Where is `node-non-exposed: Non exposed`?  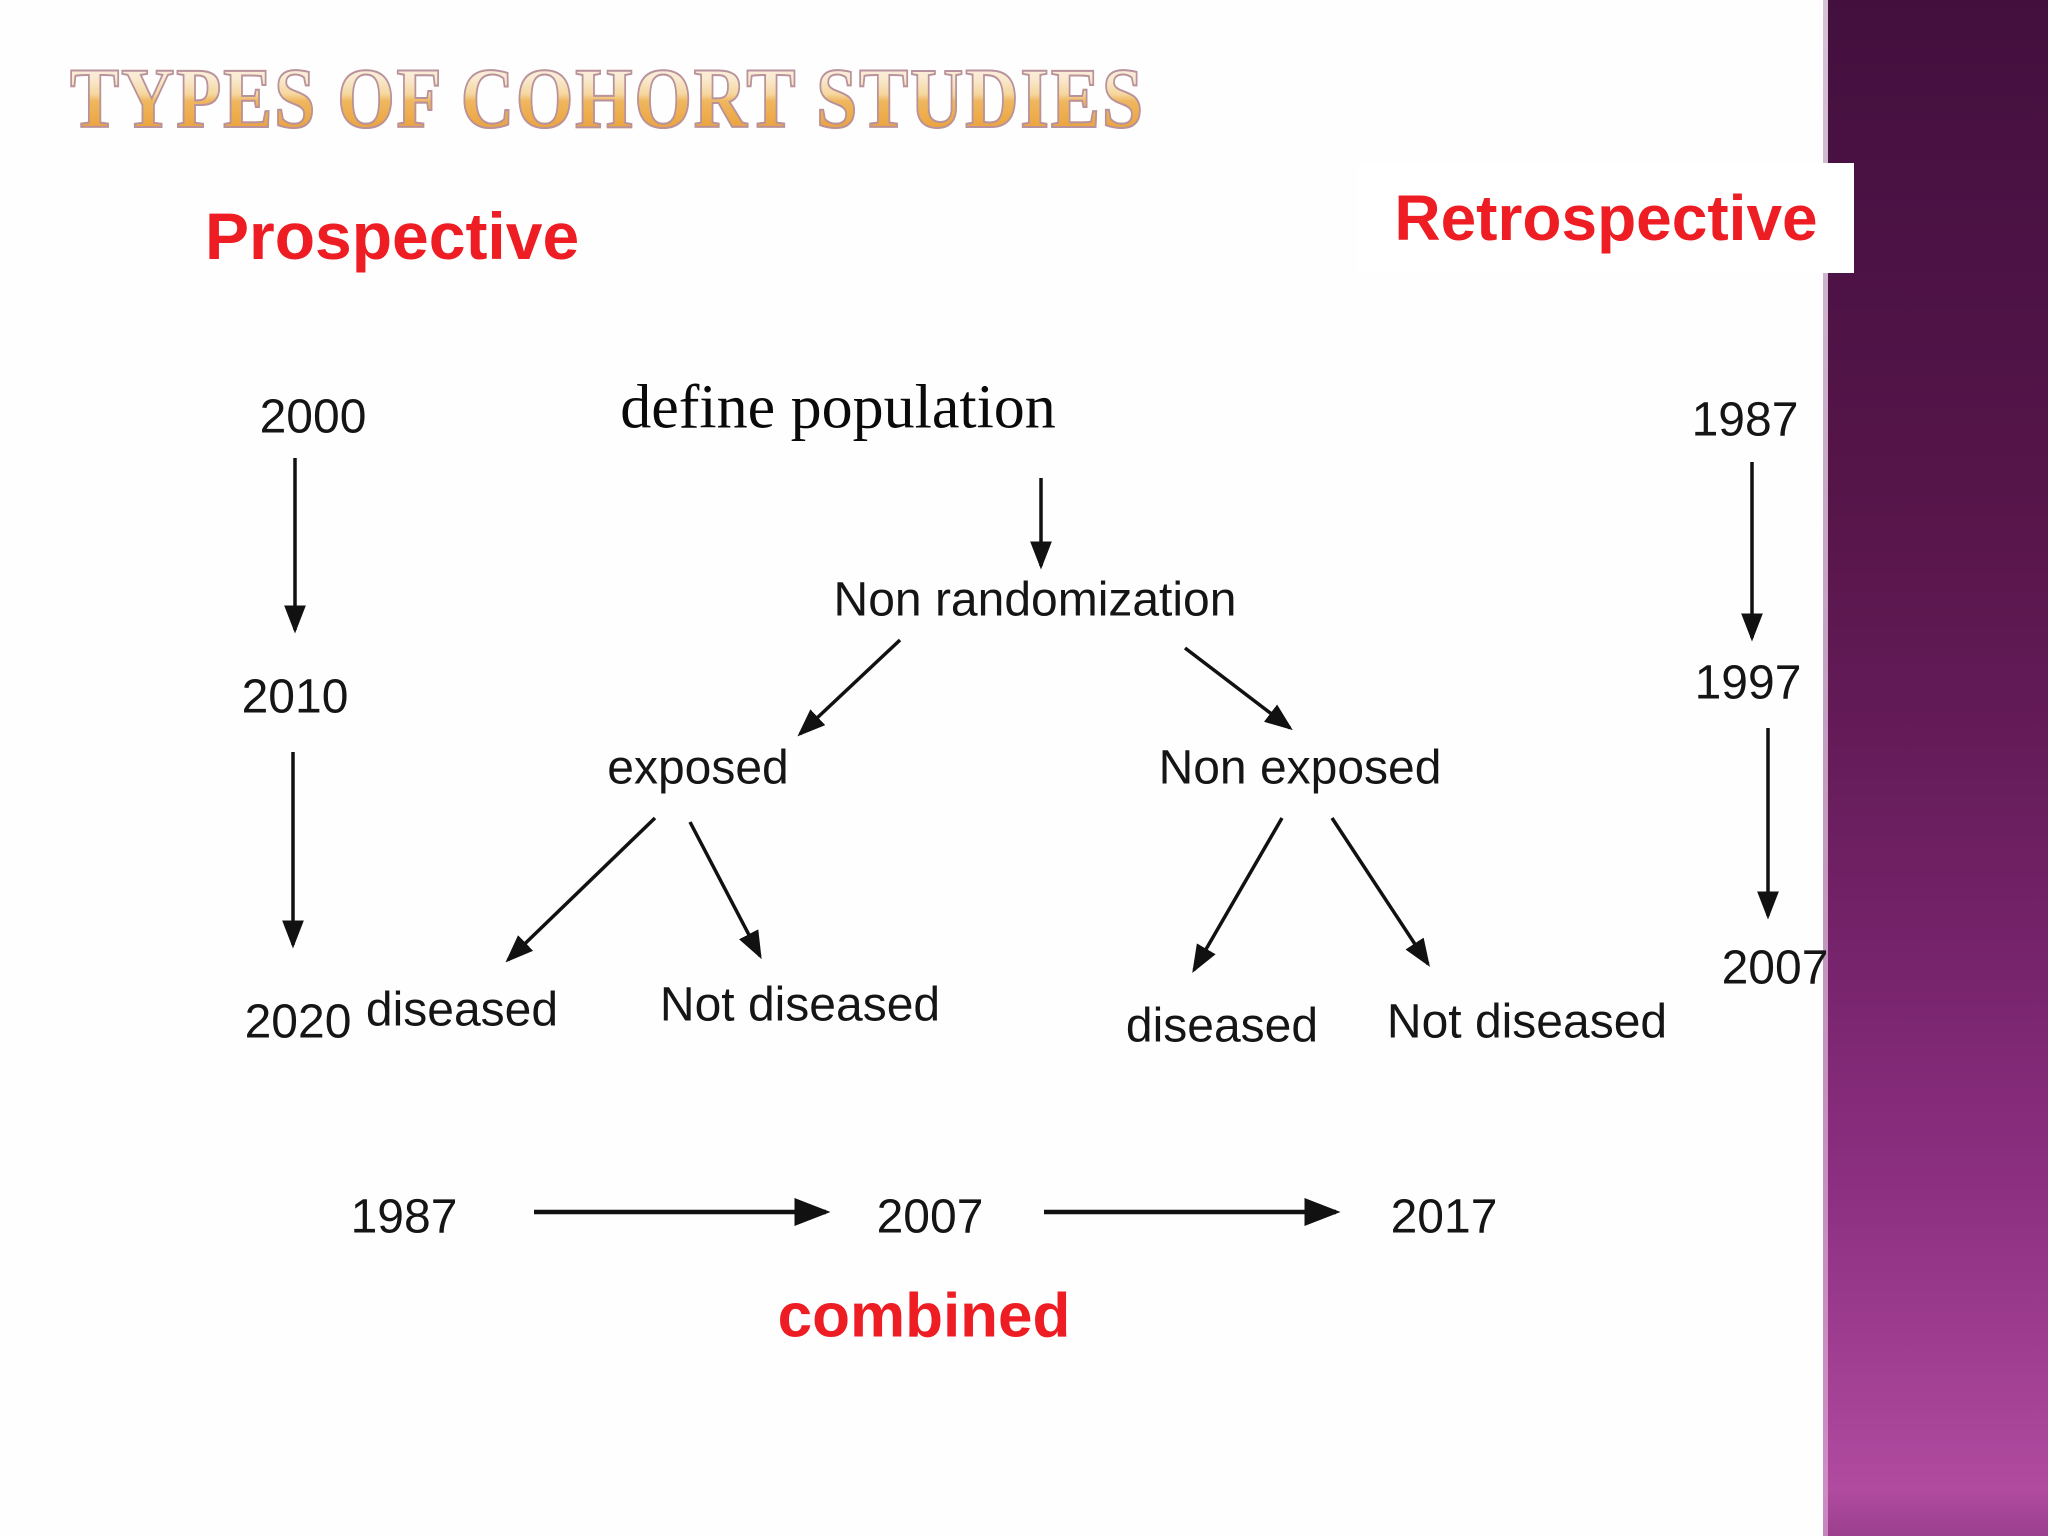 node-non-exposed: Non exposed is located at coordinates (1300, 768).